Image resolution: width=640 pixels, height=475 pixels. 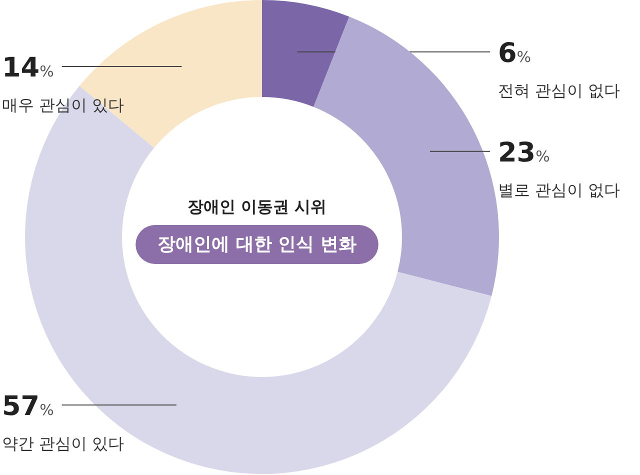 What do you see at coordinates (524, 152) in the screenshot?
I see `data-label: 23%` at bounding box center [524, 152].